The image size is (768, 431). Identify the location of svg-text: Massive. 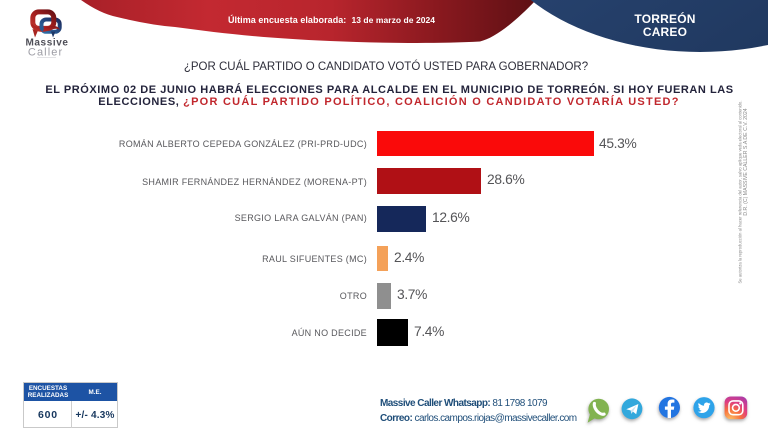
(46, 43).